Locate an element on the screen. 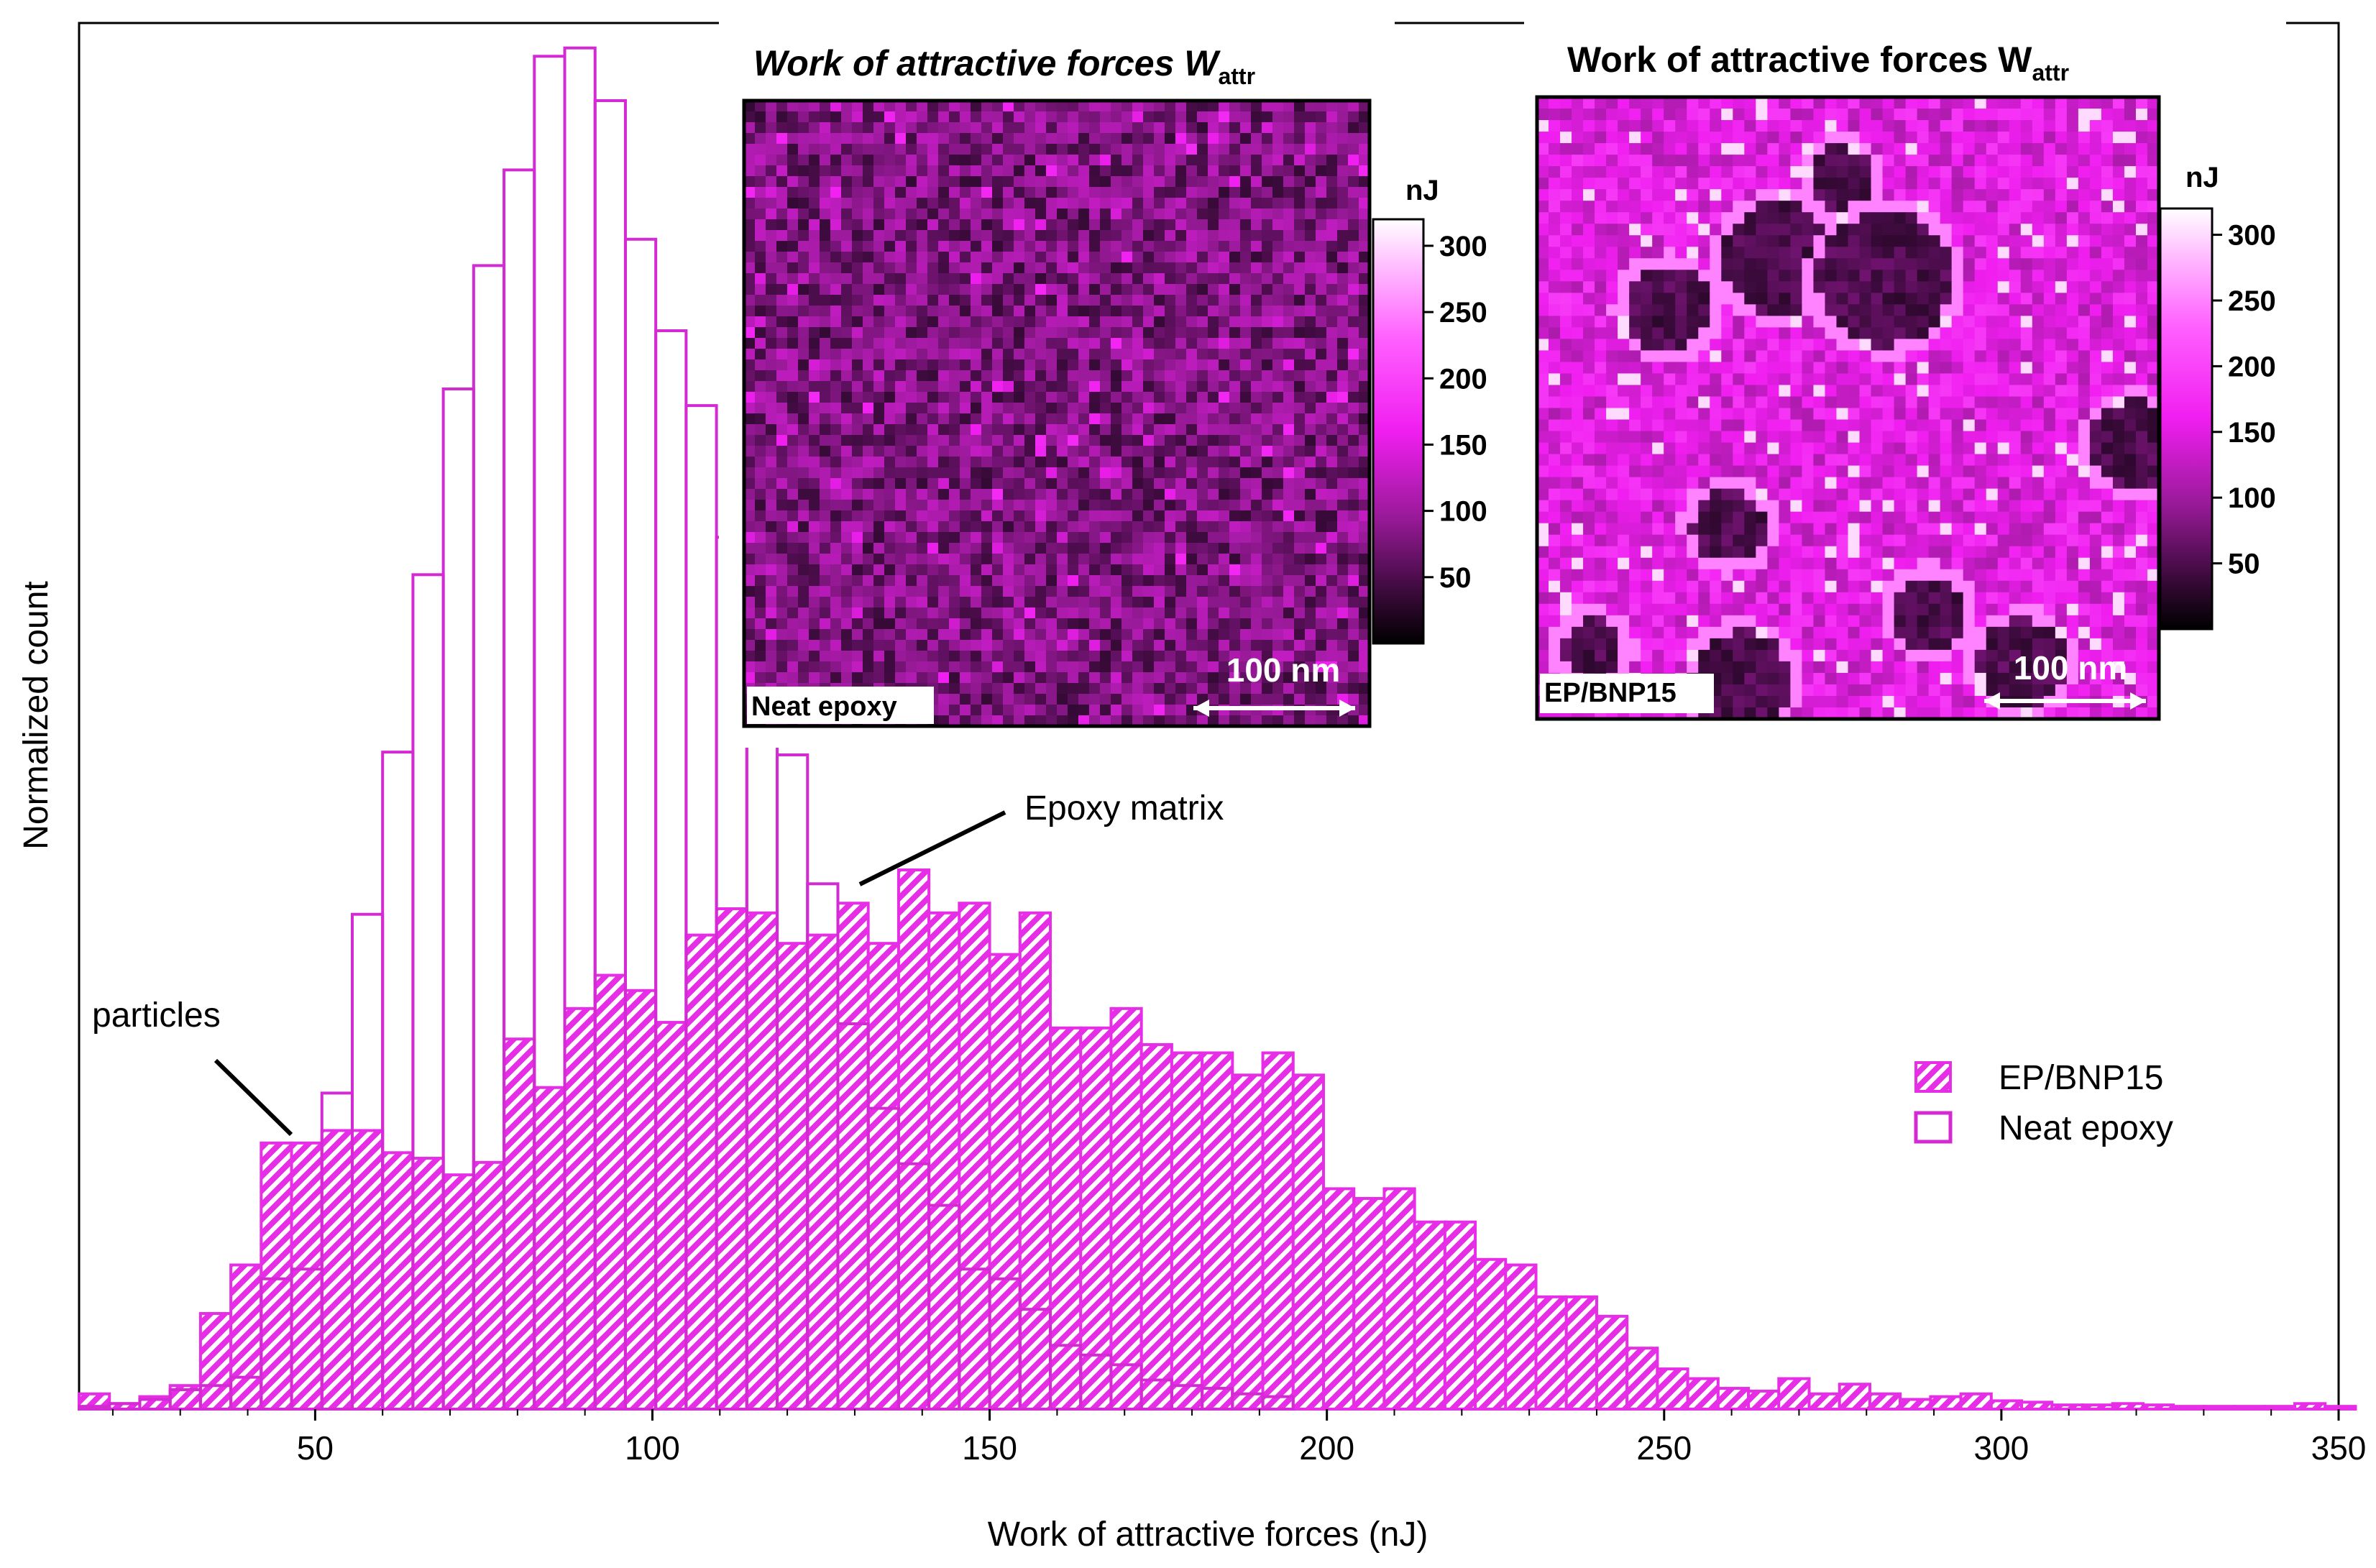 Image resolution: width=2376 pixels, height=1568 pixels. annotation-epoxy-matrix: Epoxy matrix is located at coordinates (1124, 808).